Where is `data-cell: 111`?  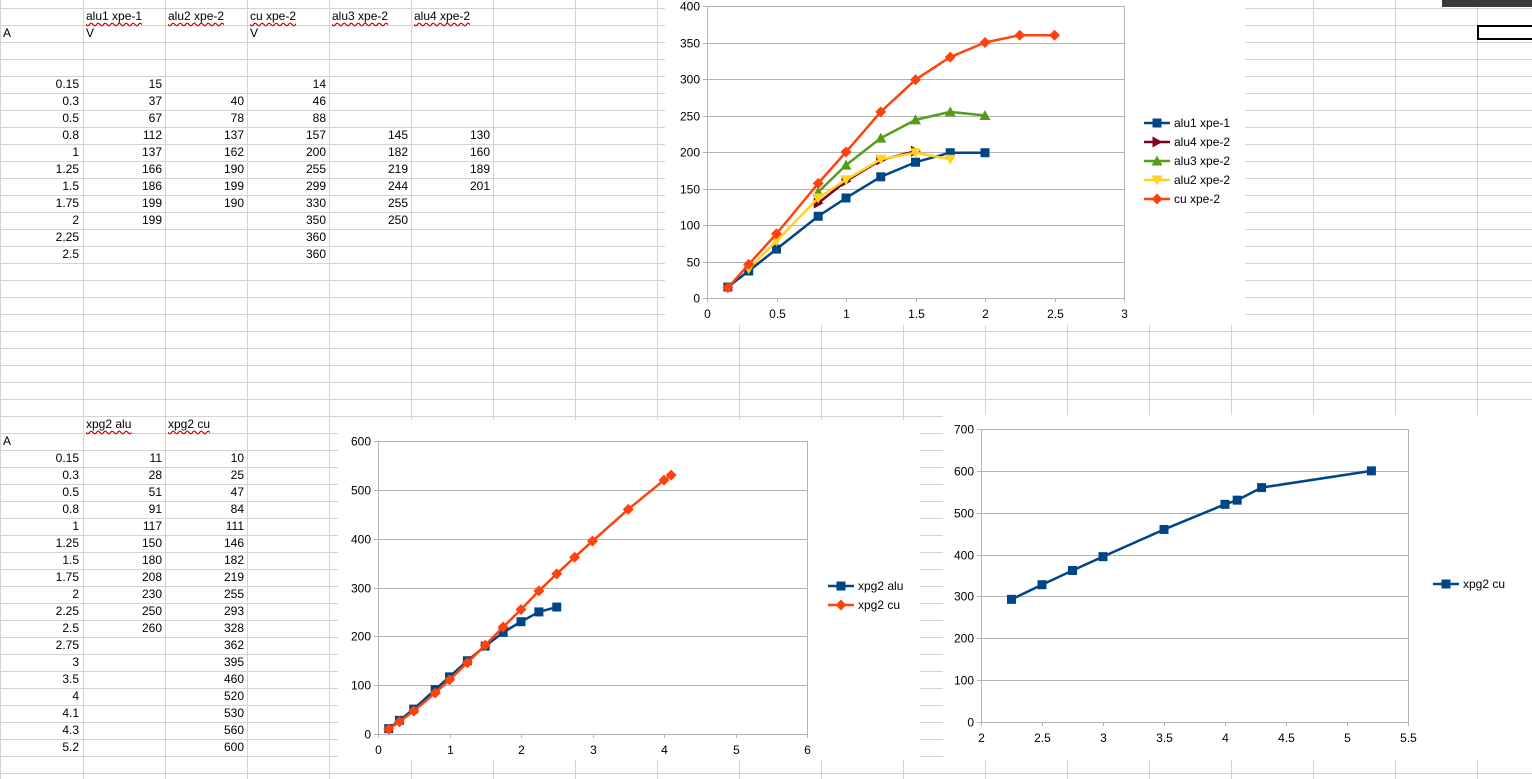 data-cell: 111 is located at coordinates (234, 526).